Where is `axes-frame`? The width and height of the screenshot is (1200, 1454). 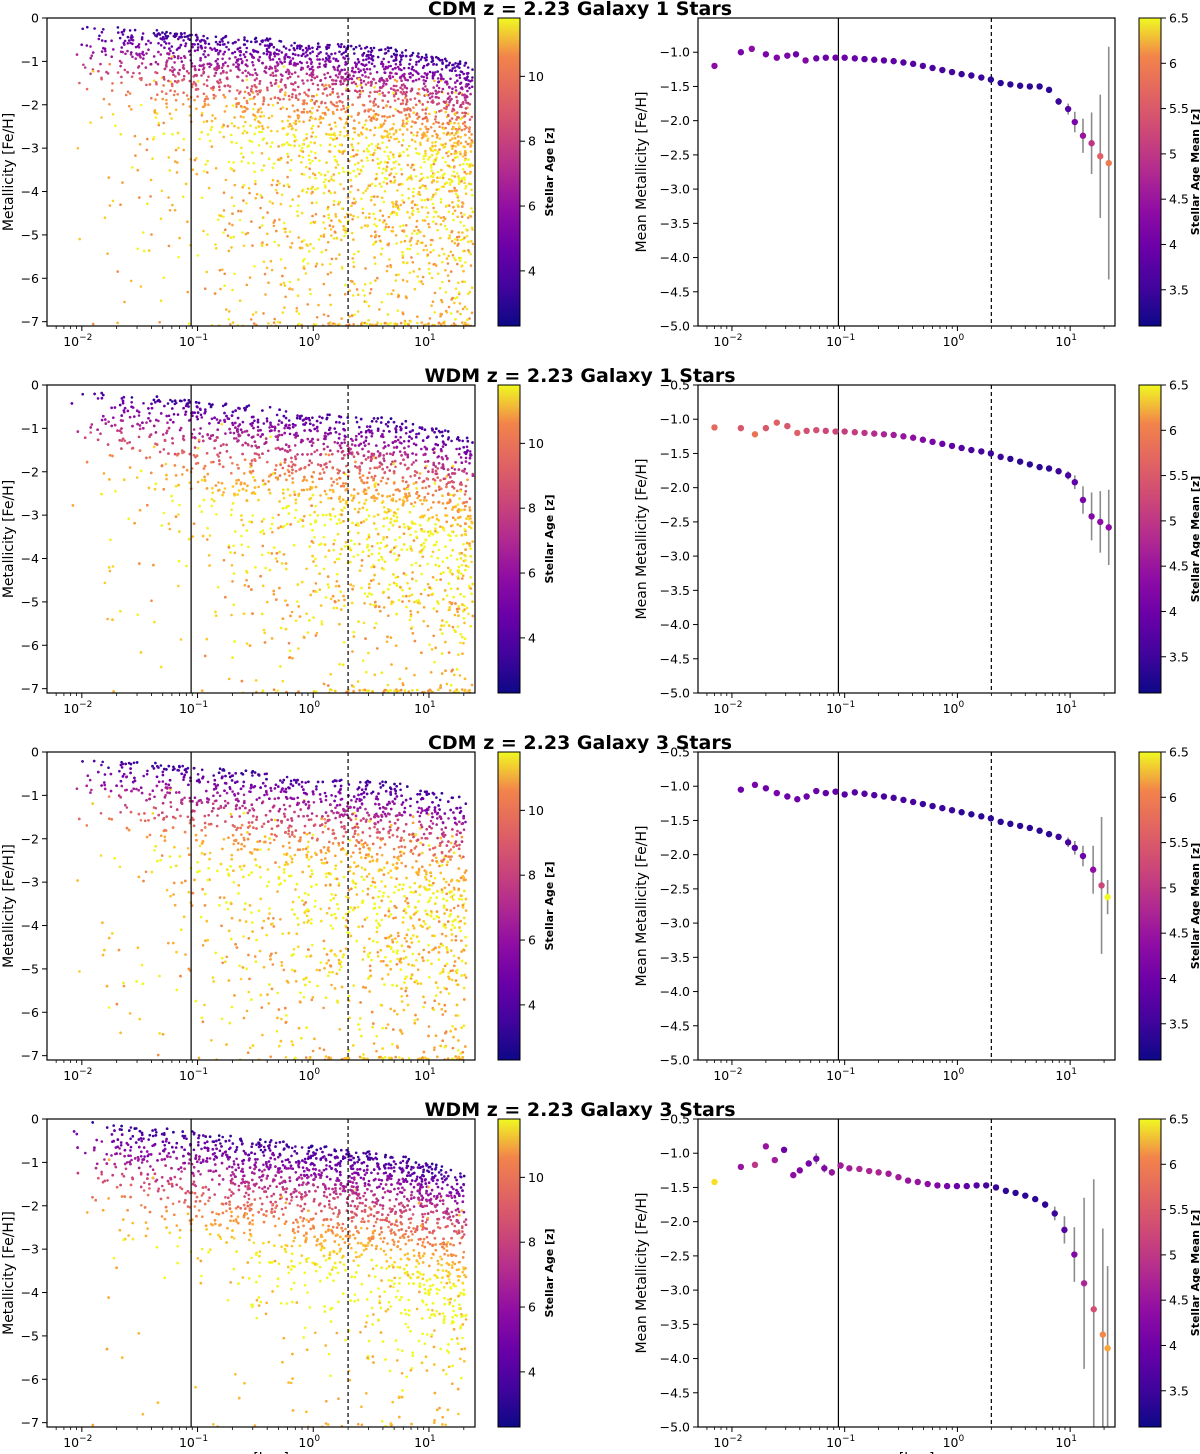
axes-frame is located at coordinates (261, 172).